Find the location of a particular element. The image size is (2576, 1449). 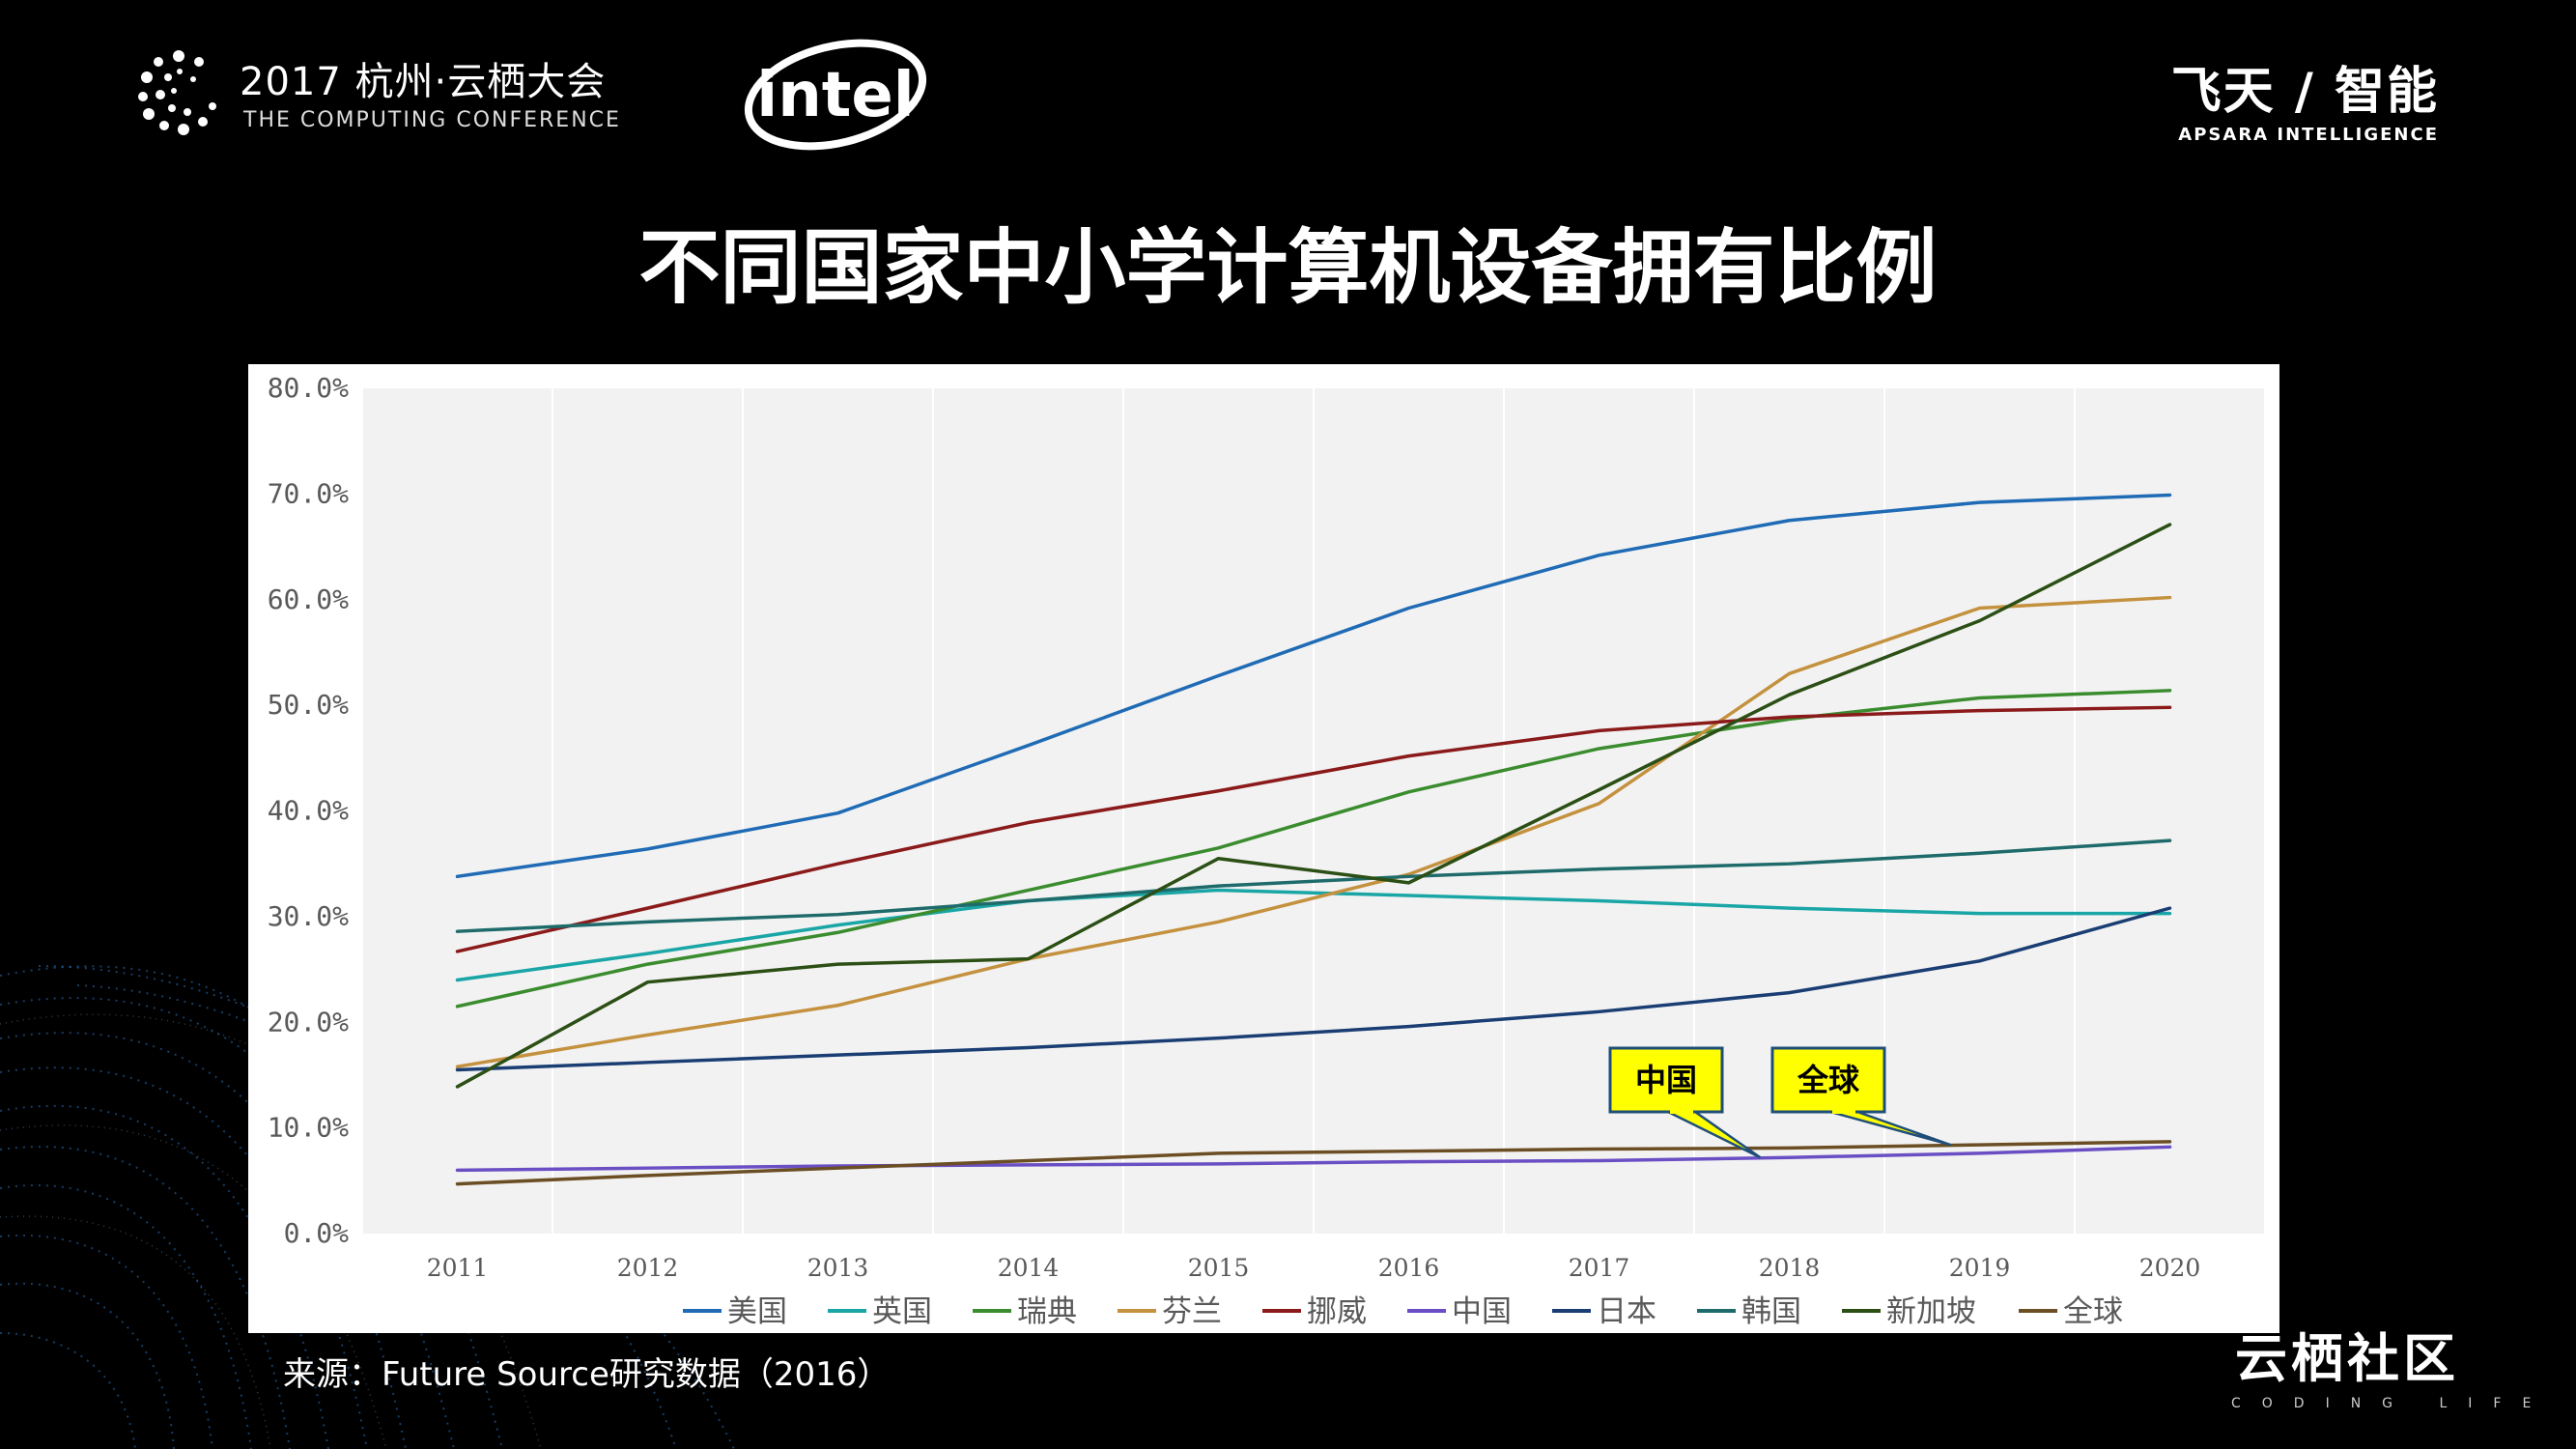

legend-label: 挪威 is located at coordinates (1337, 1311).